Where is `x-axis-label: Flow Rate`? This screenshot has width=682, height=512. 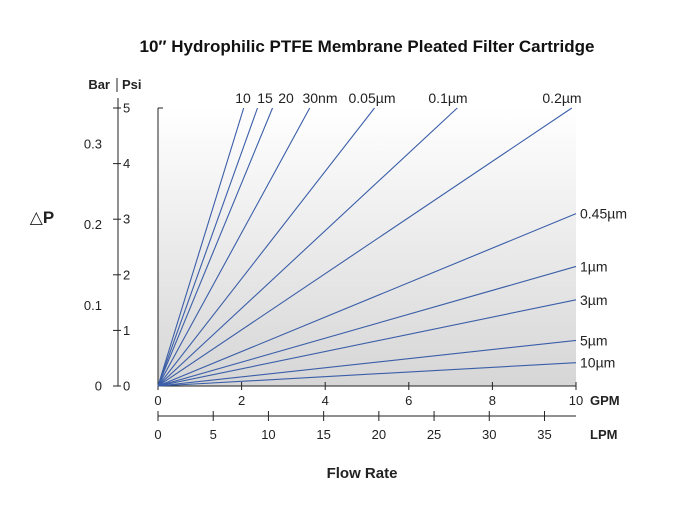 x-axis-label: Flow Rate is located at coordinates (362, 473).